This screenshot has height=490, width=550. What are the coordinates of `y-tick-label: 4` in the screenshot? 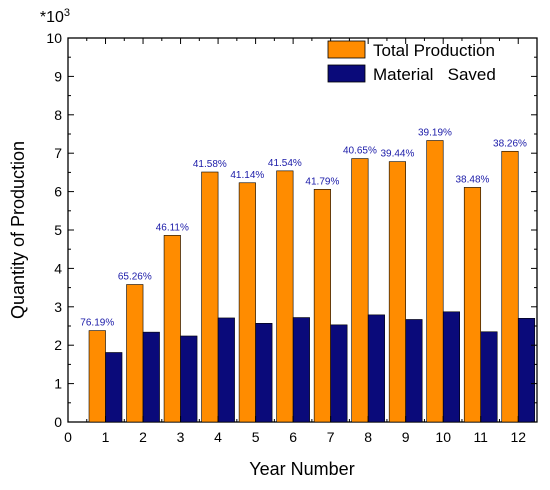 It's located at (58, 268).